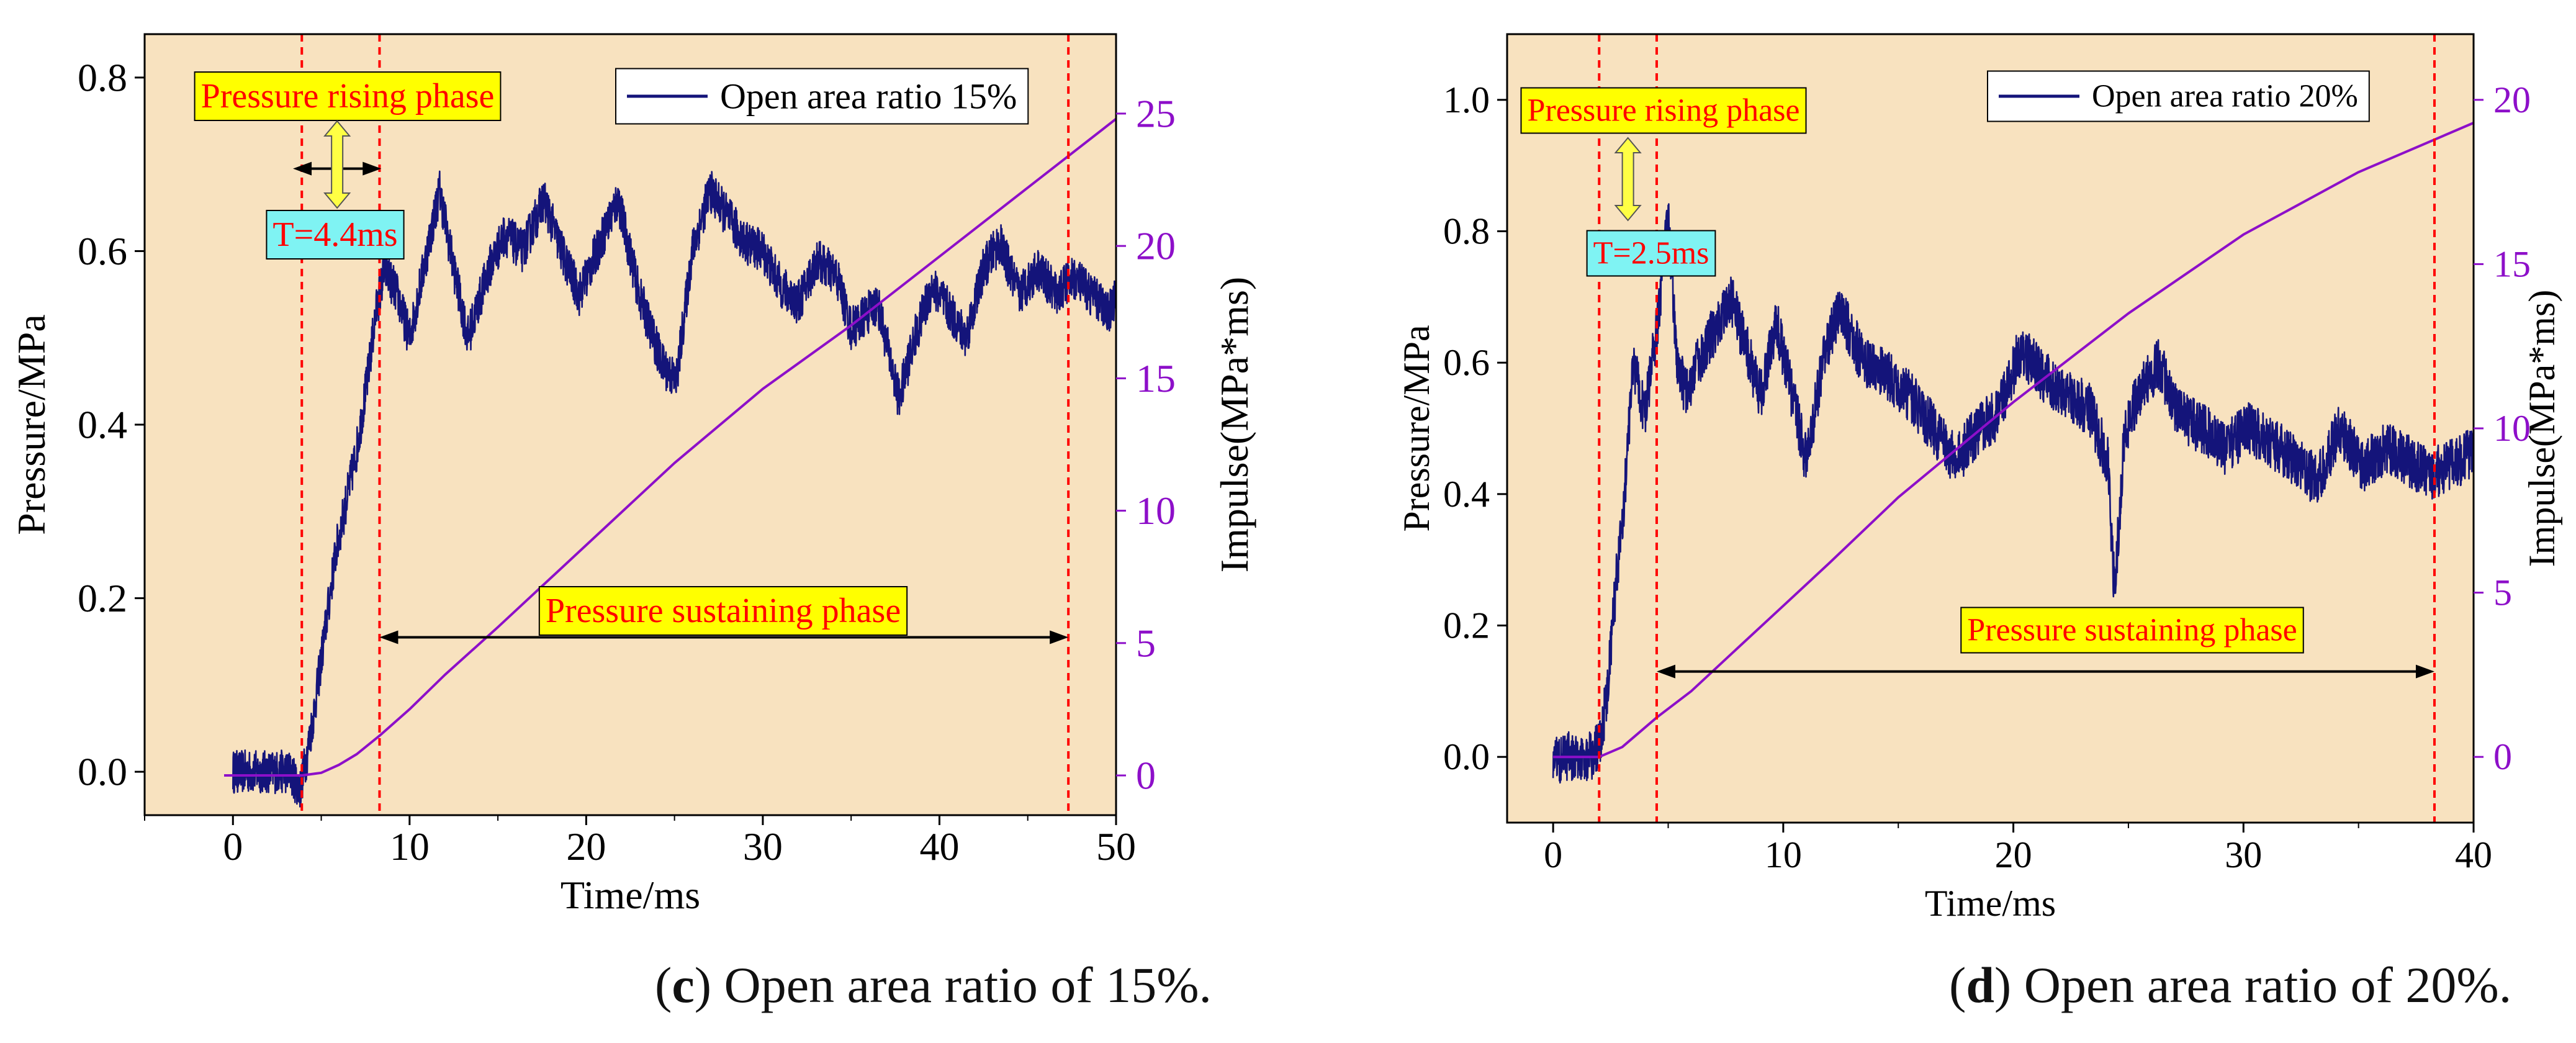 The height and width of the screenshot is (1043, 2576). What do you see at coordinates (953, 985) in the screenshot?
I see `caption-c-text: ) Open area ratio of 15%.` at bounding box center [953, 985].